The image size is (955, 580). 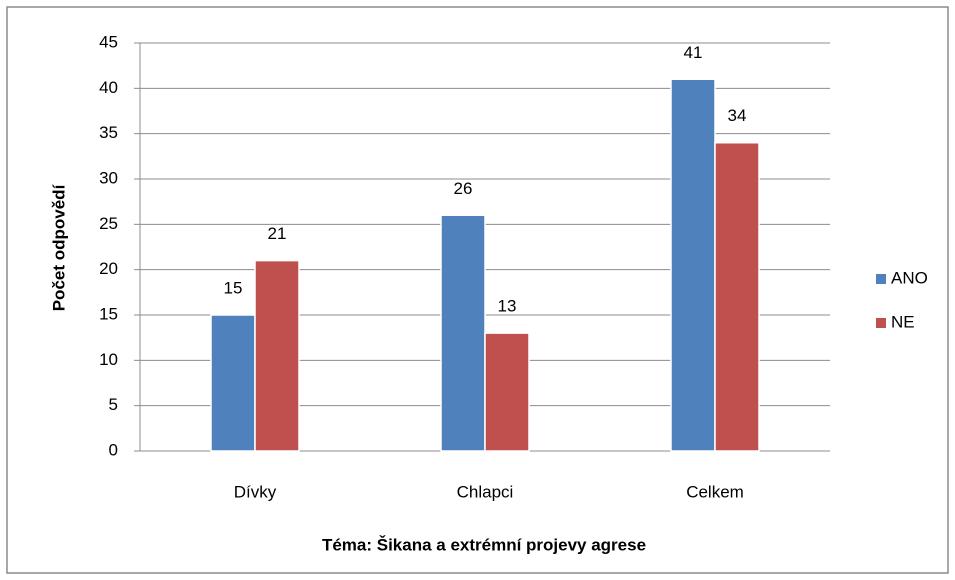 I want to click on y-tick-label: 15, so click(x=108, y=313).